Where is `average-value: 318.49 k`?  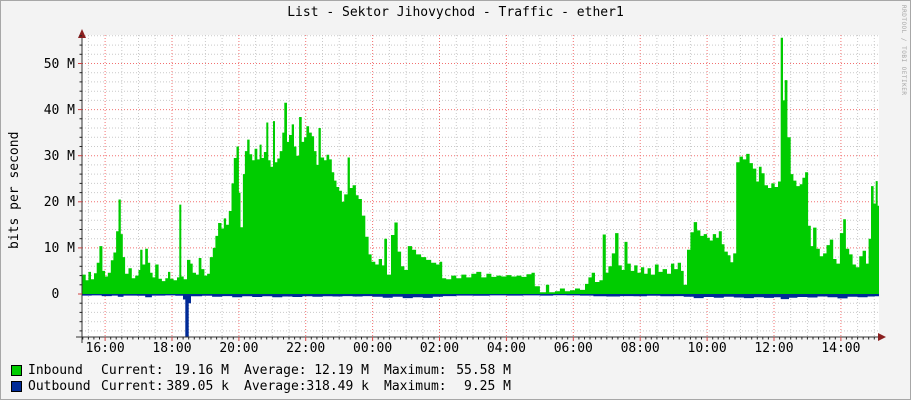 average-value: 318.49 k is located at coordinates (337, 386).